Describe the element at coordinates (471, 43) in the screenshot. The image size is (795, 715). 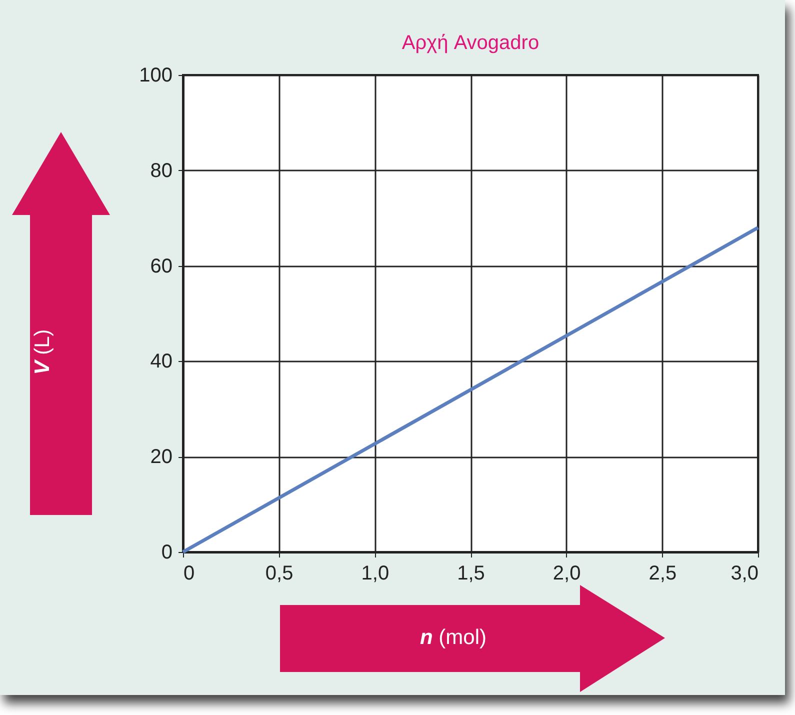
I see `chart-title: Αρχή Avogadro` at that location.